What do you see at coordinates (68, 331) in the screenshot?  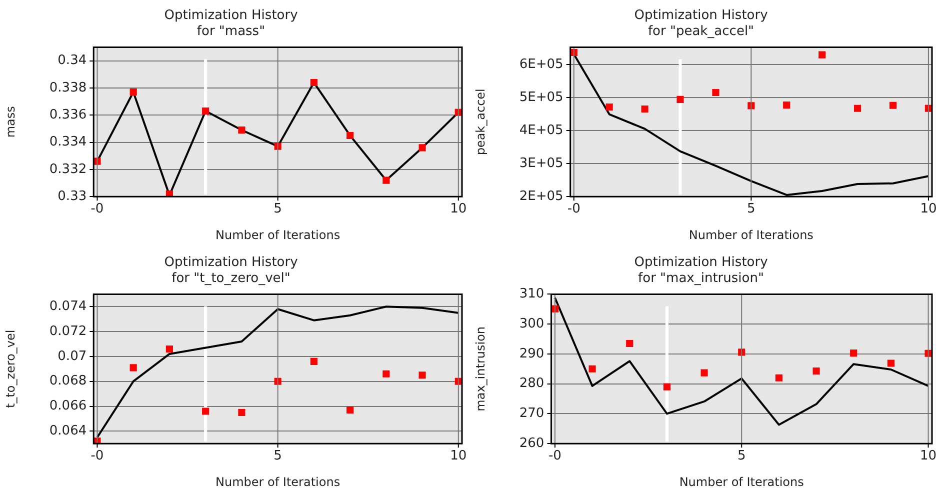 I see `y-tick-label: 0.072` at bounding box center [68, 331].